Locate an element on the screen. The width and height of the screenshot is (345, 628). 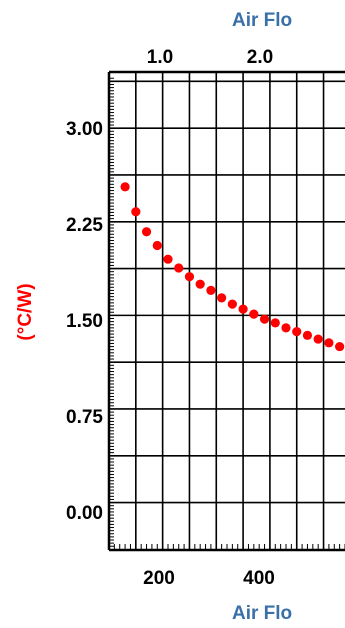
x-tick-label-200: 200 is located at coordinates (159, 578).